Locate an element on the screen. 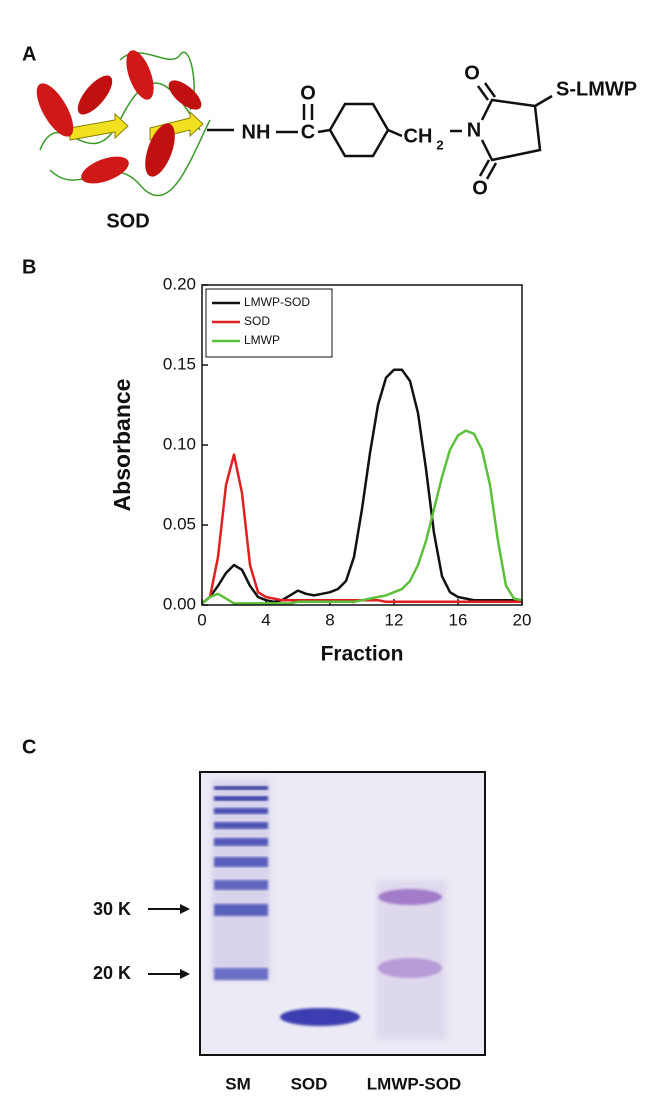  x-tick-label: 4 is located at coordinates (265, 619).